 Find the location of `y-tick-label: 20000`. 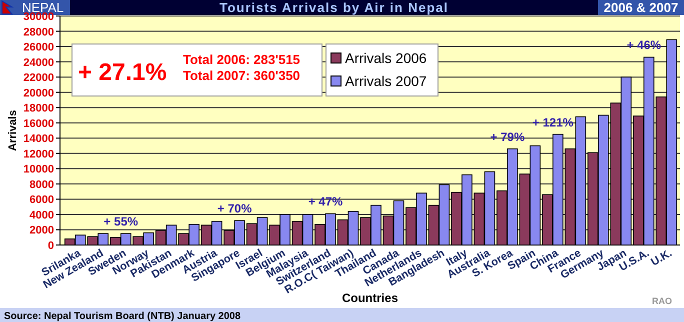

y-tick-label: 20000 is located at coordinates (38, 93).